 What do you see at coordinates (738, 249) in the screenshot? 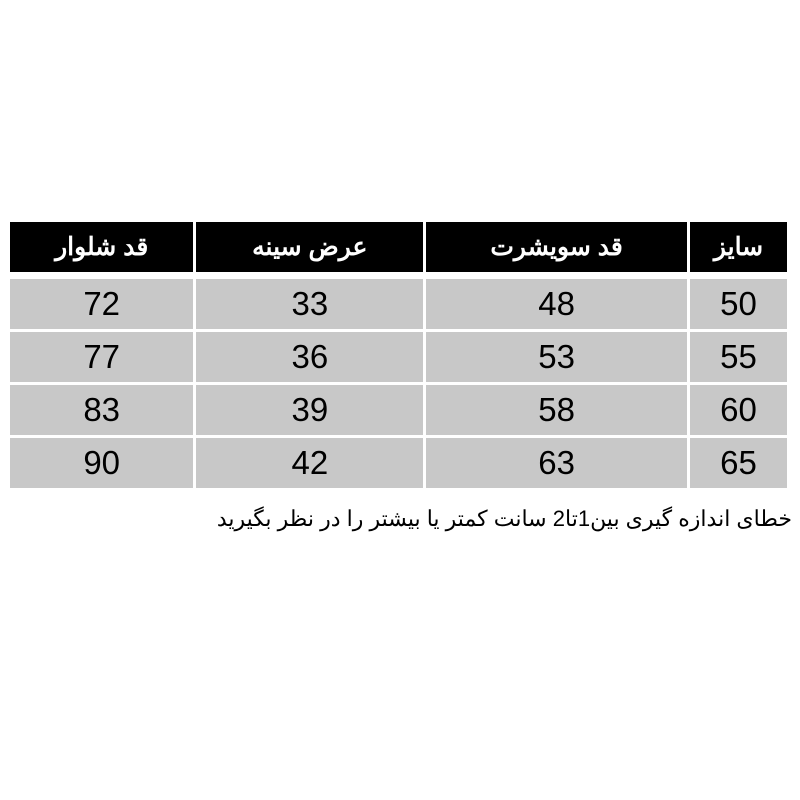
I see `header-size: سایز` at bounding box center [738, 249].